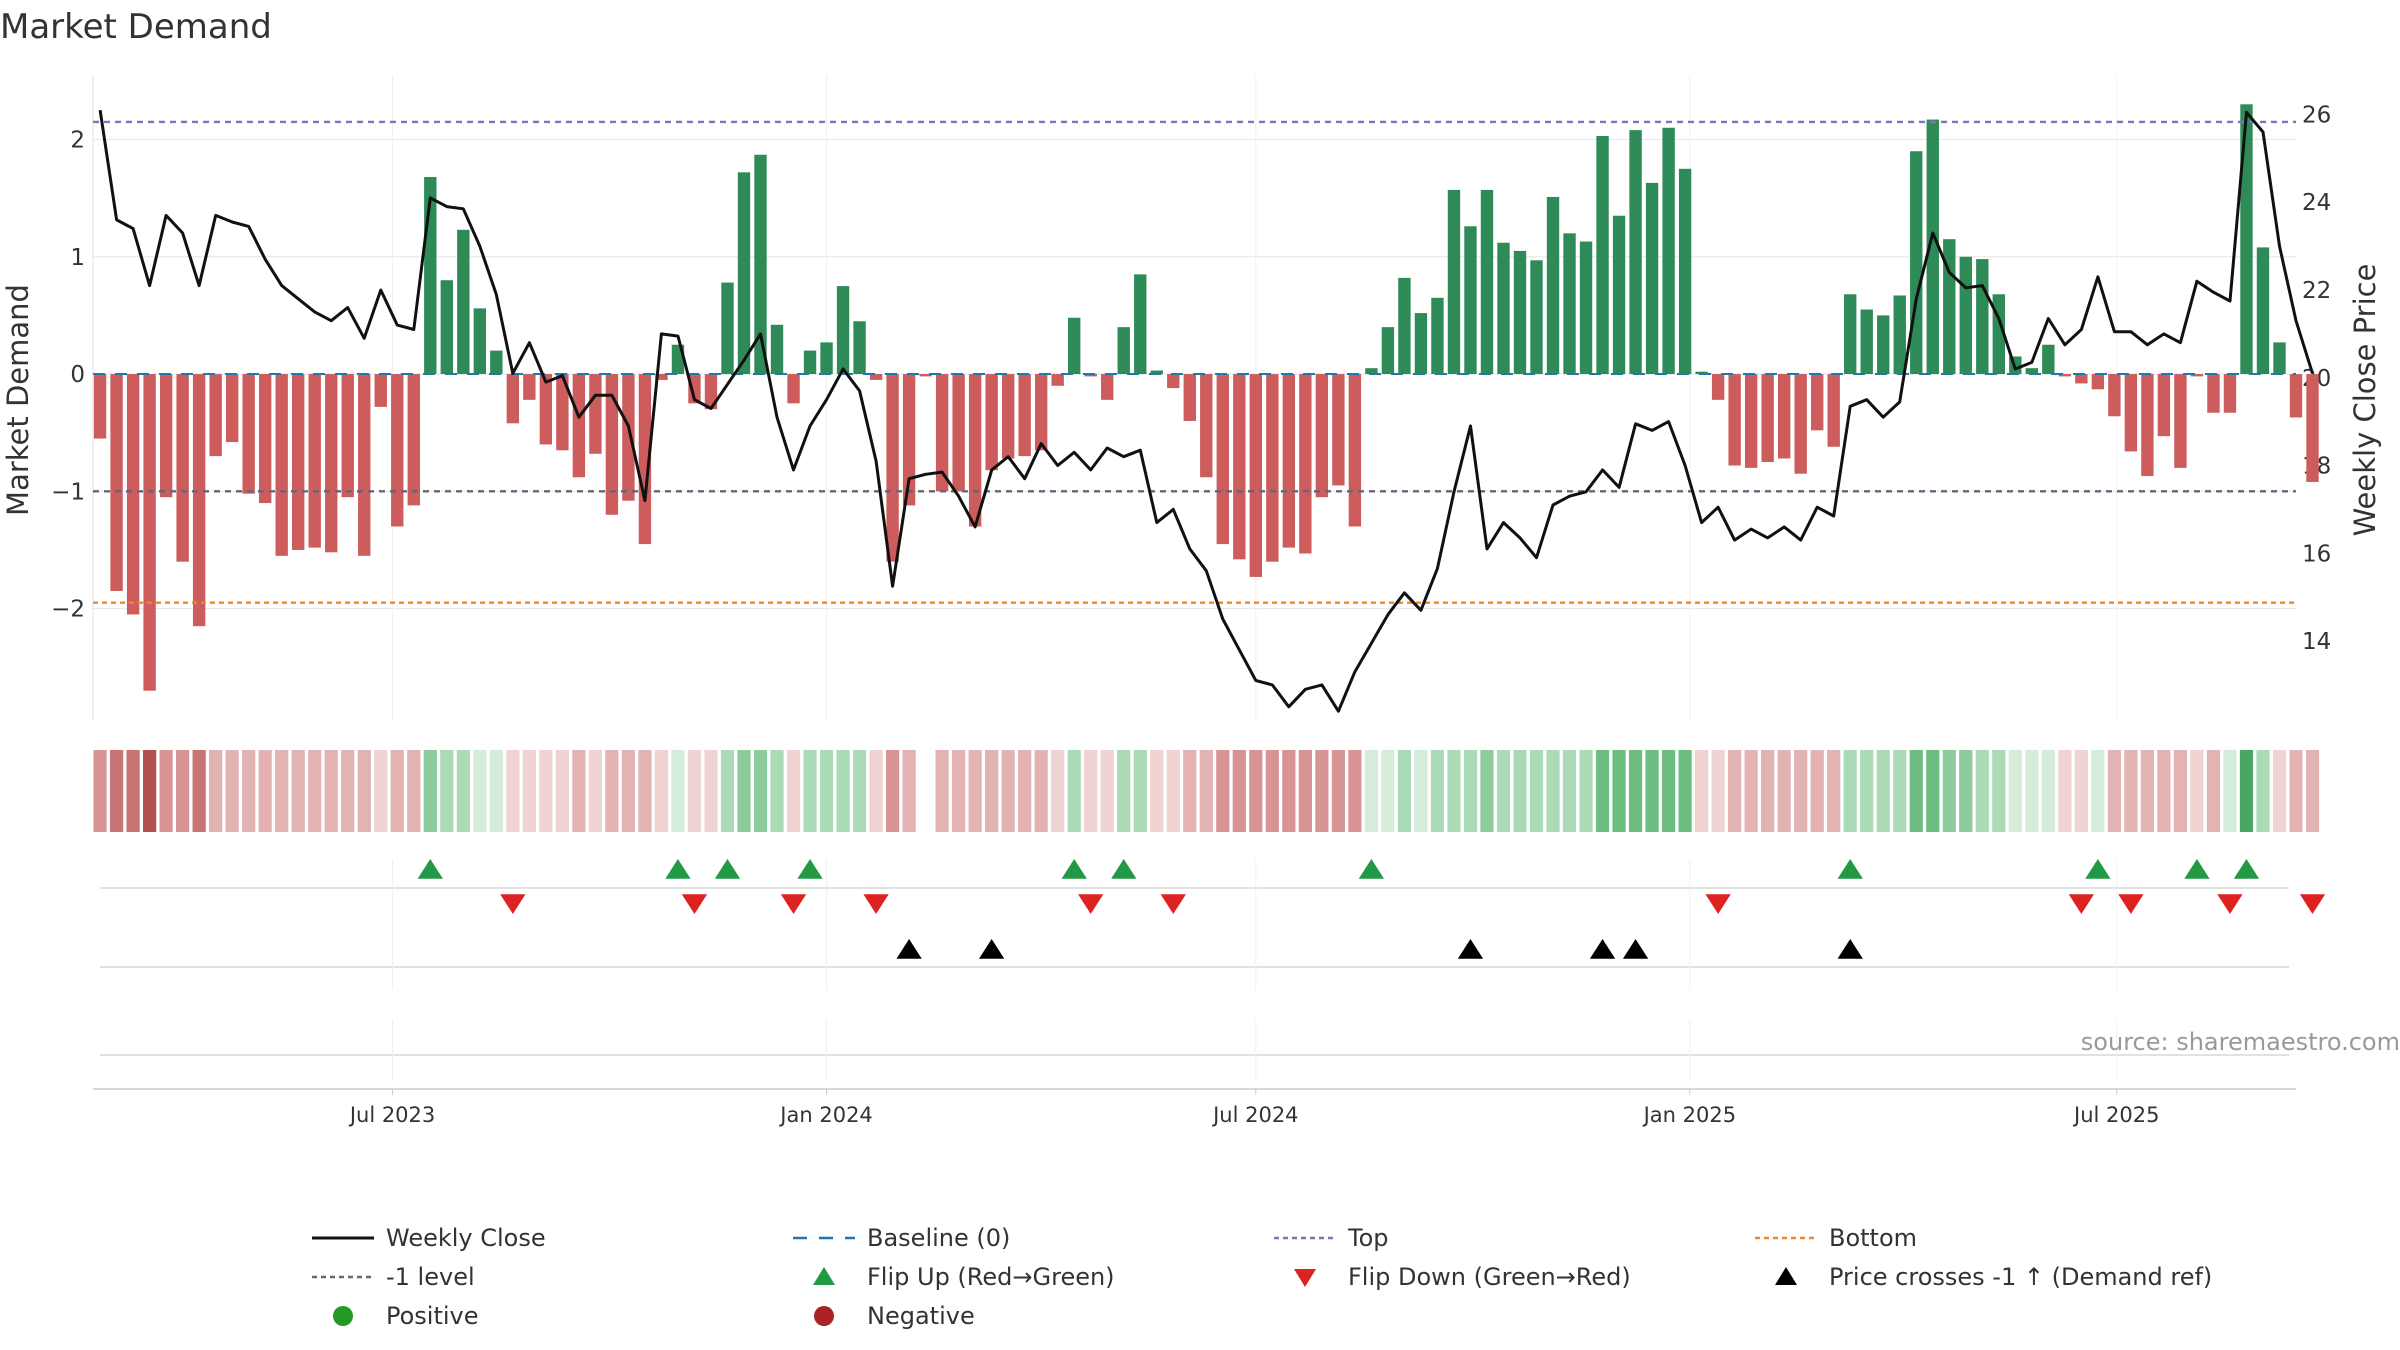 The image size is (2400, 1350). I want to click on demand-strip, so click(1206, 791).